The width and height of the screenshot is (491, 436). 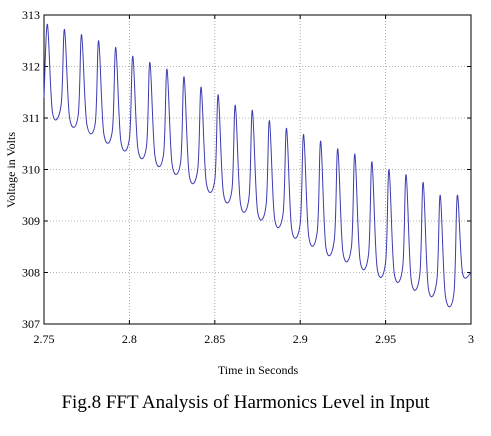 I want to click on y-tick-label: 310, so click(x=31, y=170).